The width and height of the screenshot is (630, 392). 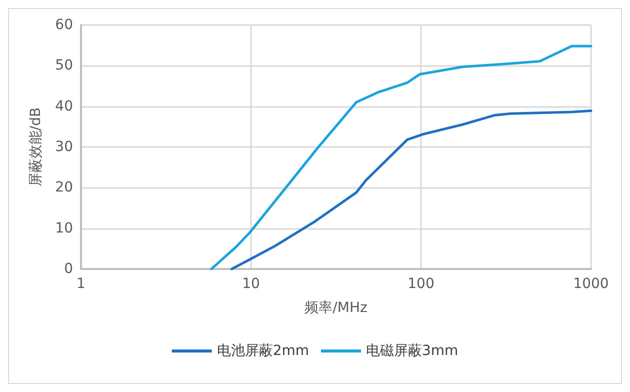 I want to click on x-tick-label: 1000, so click(x=591, y=284).